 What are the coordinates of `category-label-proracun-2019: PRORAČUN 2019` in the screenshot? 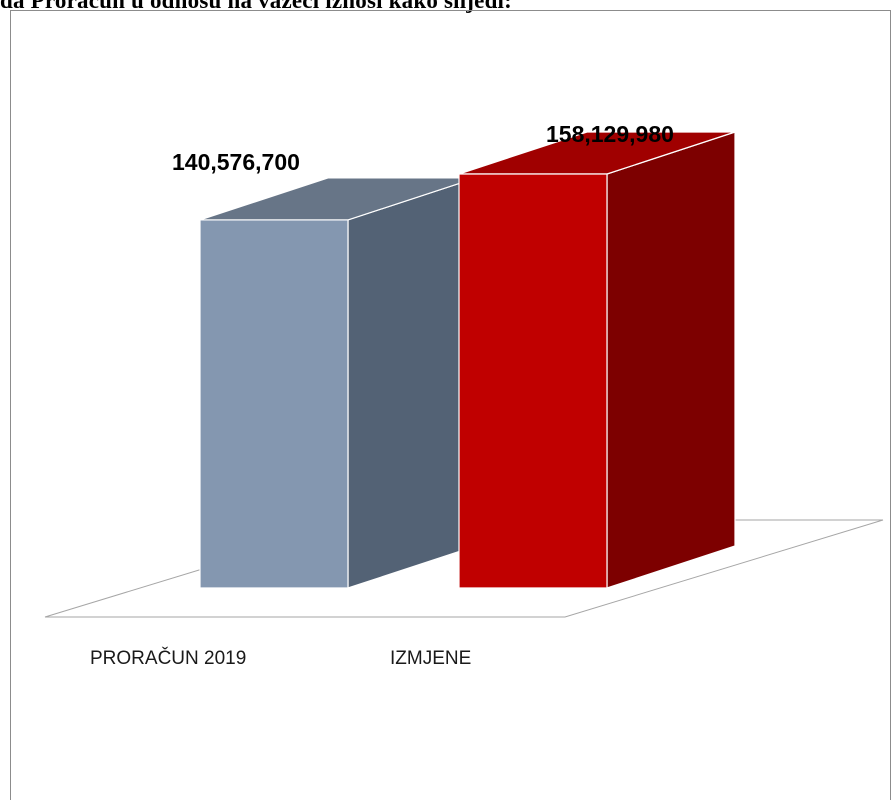 It's located at (168, 658).